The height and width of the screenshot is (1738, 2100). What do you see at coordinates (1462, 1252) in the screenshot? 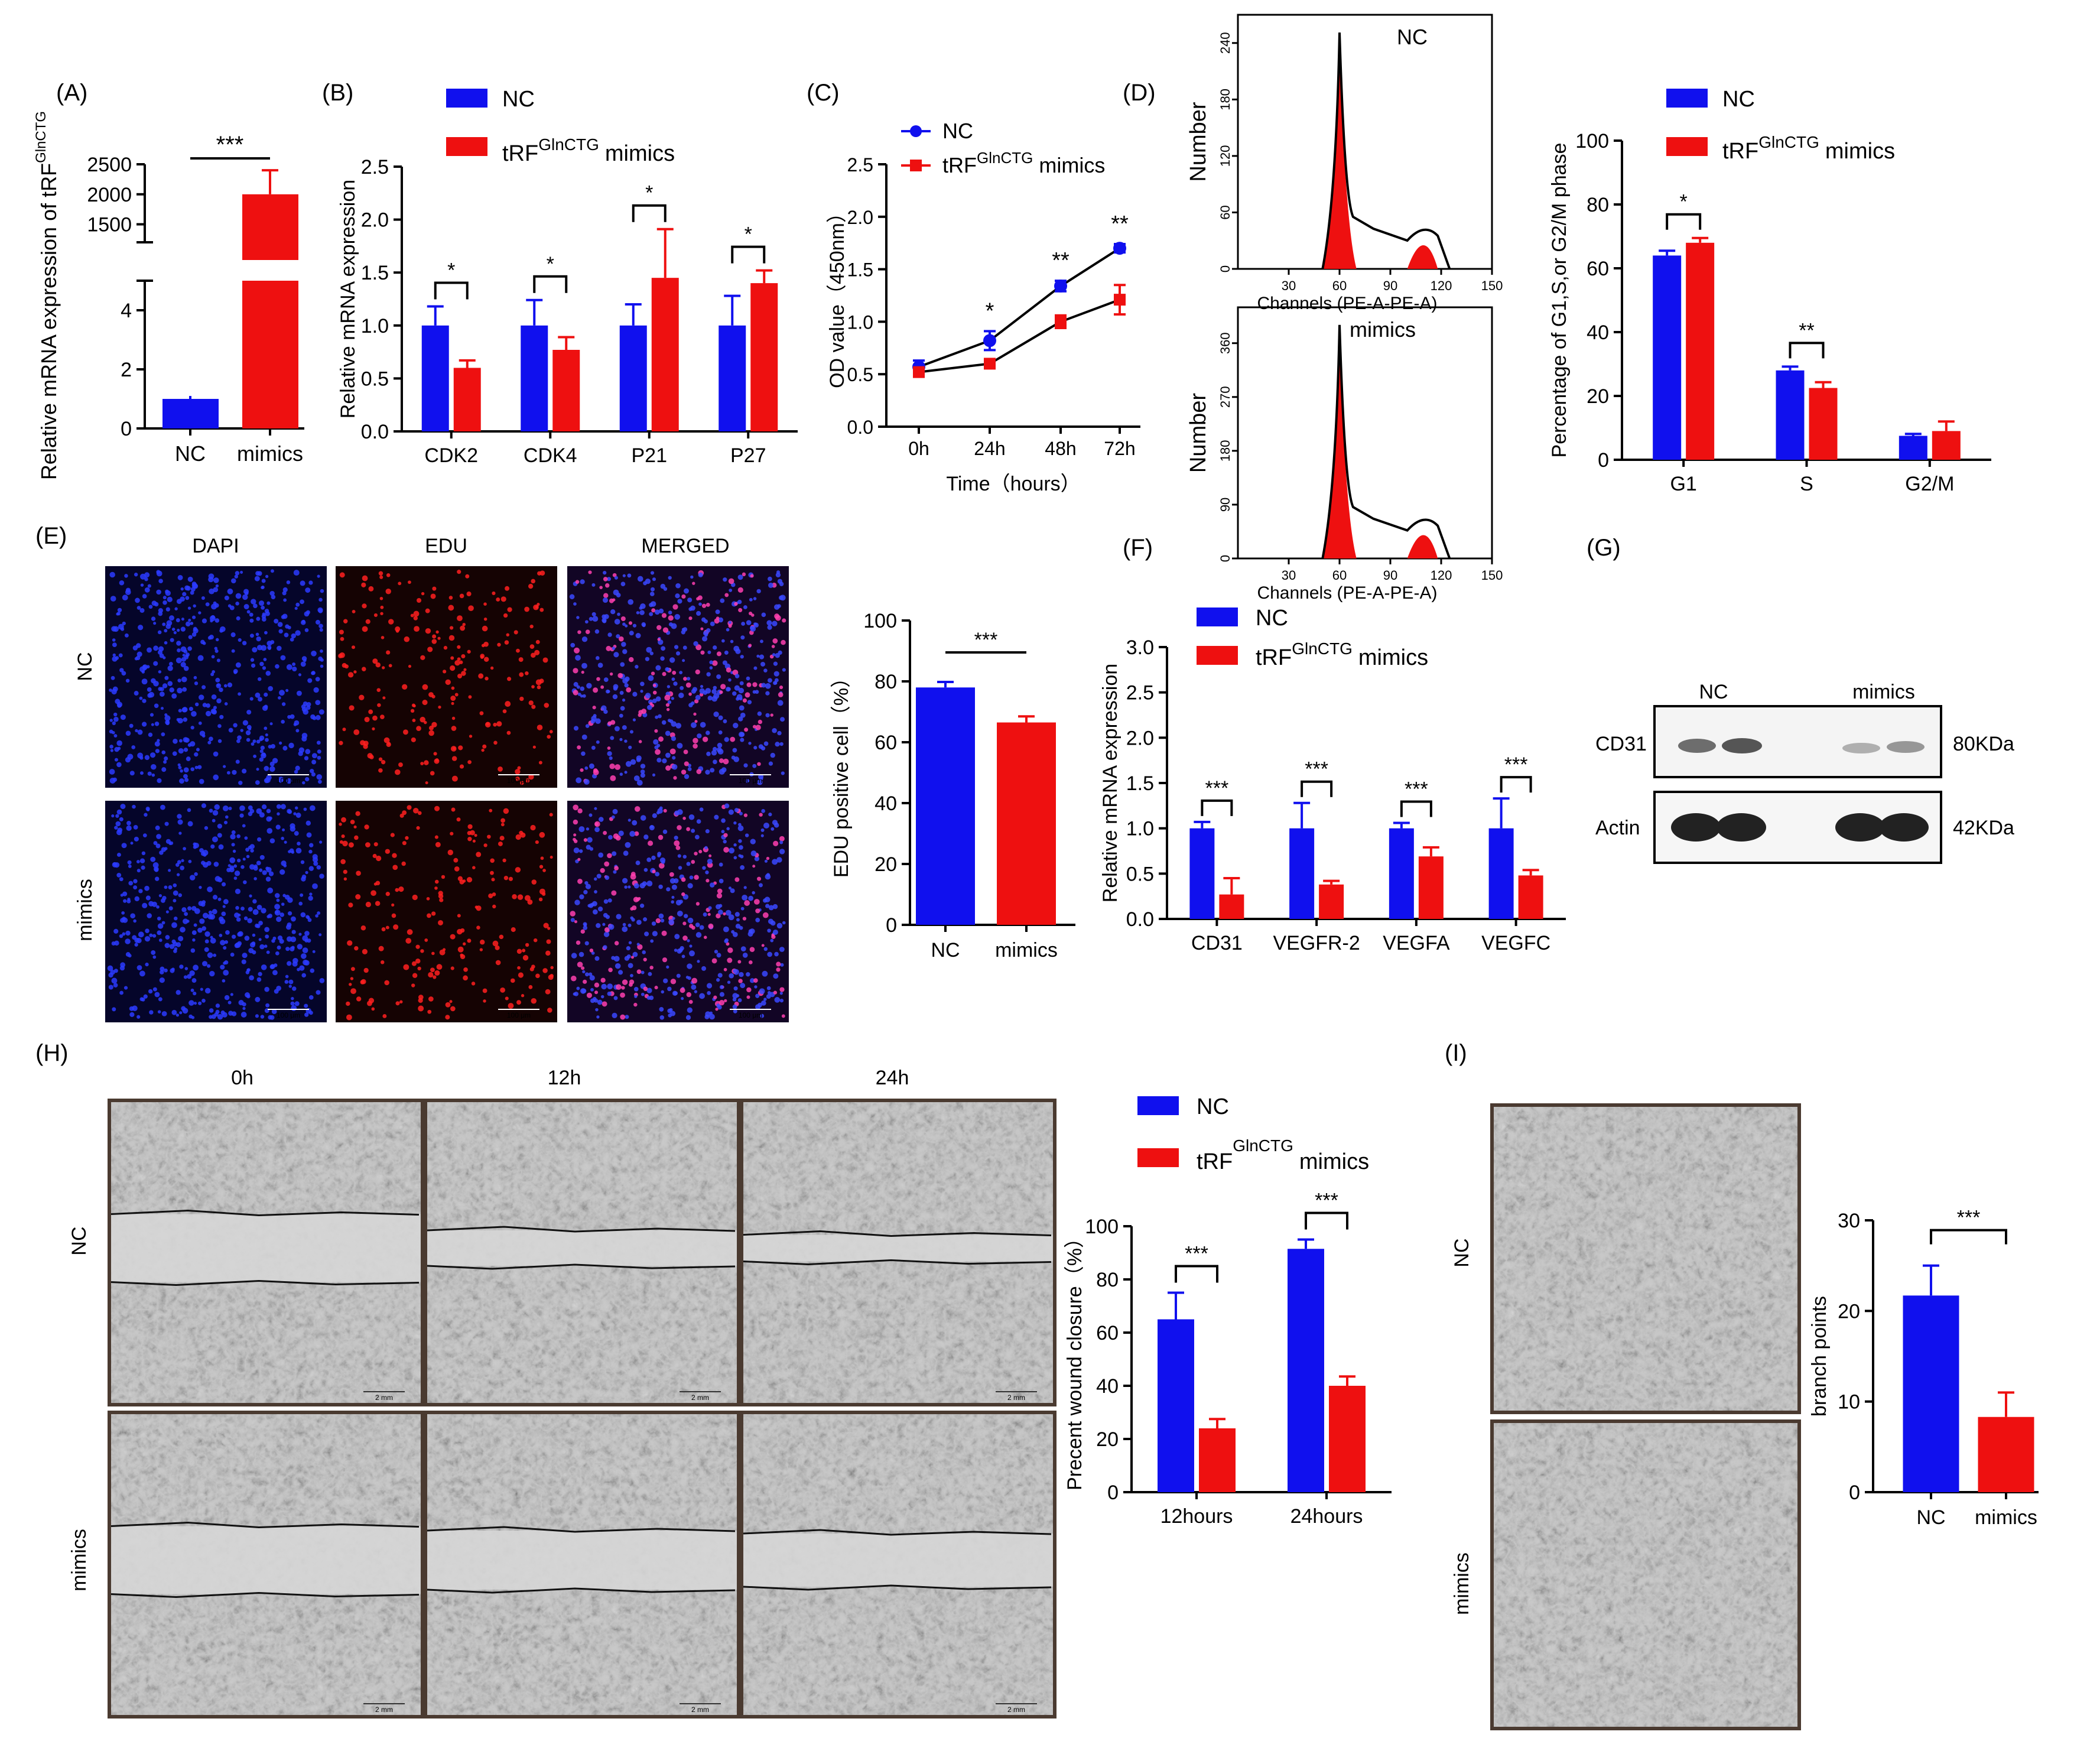
I see `panel-i-row-nc: NC` at bounding box center [1462, 1252].